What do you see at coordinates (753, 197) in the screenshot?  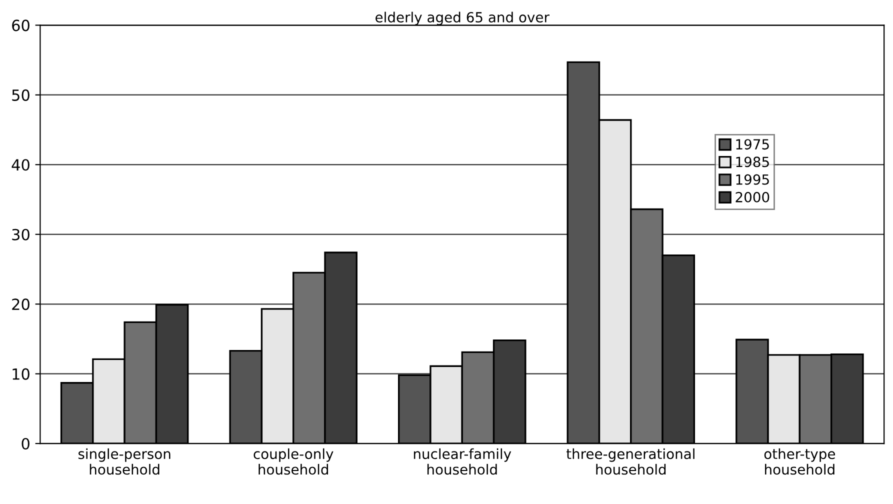 I see `legend-label: 2000` at bounding box center [753, 197].